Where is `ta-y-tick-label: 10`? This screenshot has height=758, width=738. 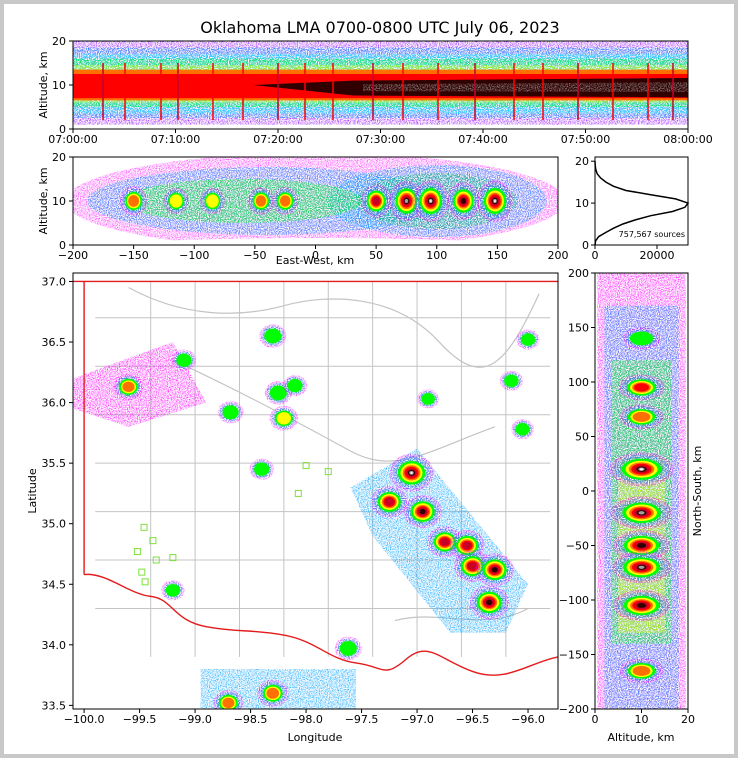
ta-y-tick-label: 10 is located at coordinates (59, 85).